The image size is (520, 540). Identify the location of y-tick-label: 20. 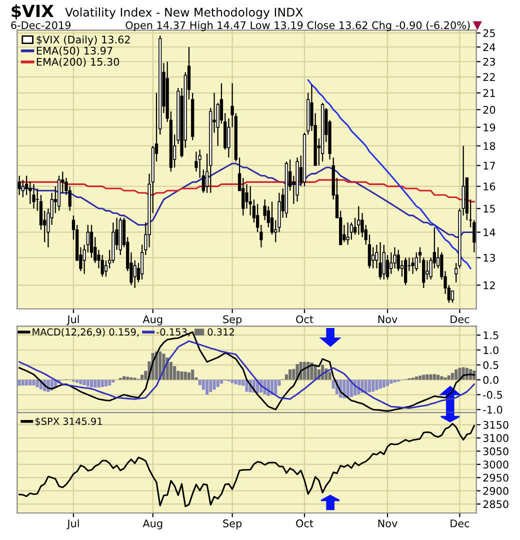
(489, 110).